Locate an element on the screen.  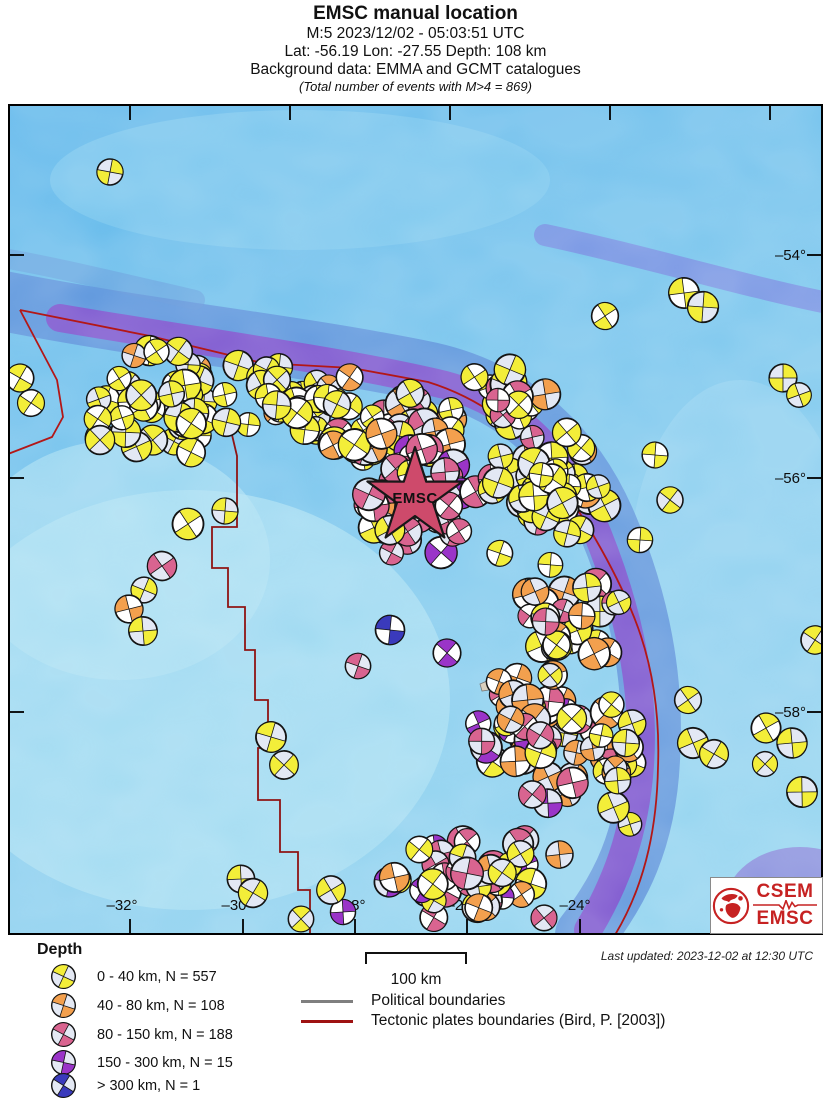
political-boundary-swatch is located at coordinates (327, 1001).